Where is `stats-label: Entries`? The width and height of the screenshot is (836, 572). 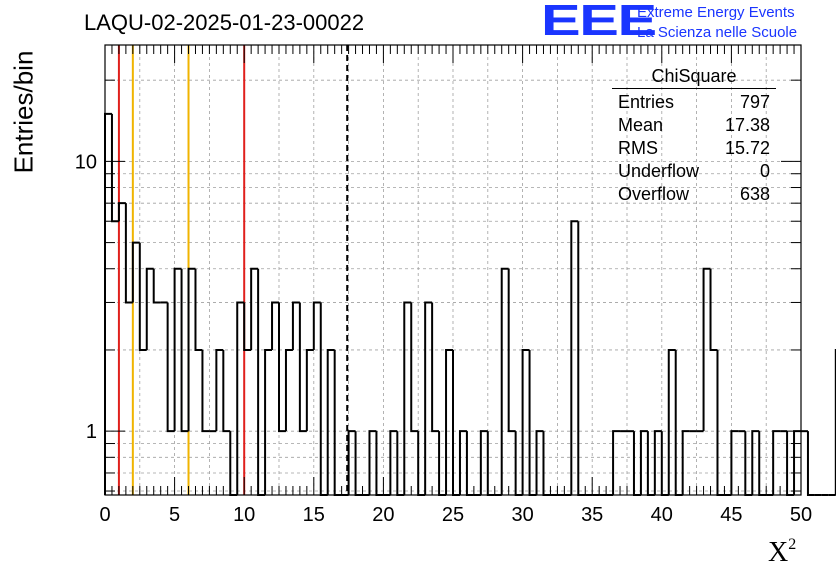 stats-label: Entries is located at coordinates (646, 102).